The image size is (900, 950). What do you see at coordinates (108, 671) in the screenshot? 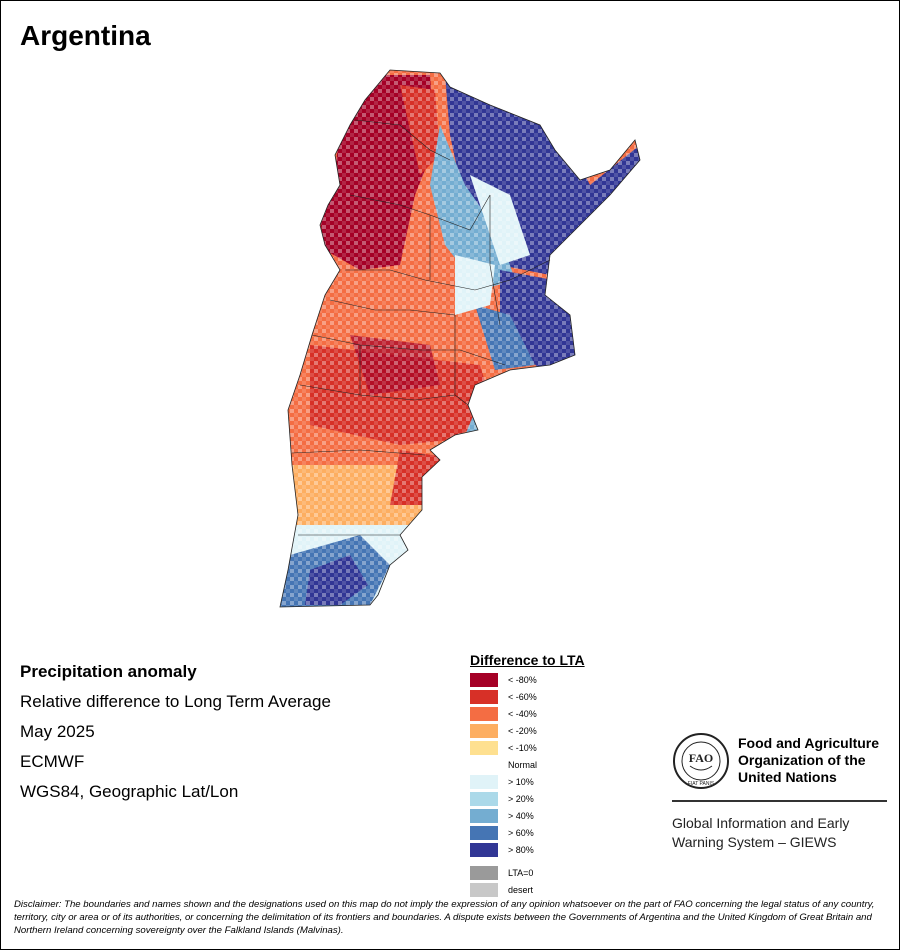
I see `variable-heading: Precipitation anomaly` at bounding box center [108, 671].